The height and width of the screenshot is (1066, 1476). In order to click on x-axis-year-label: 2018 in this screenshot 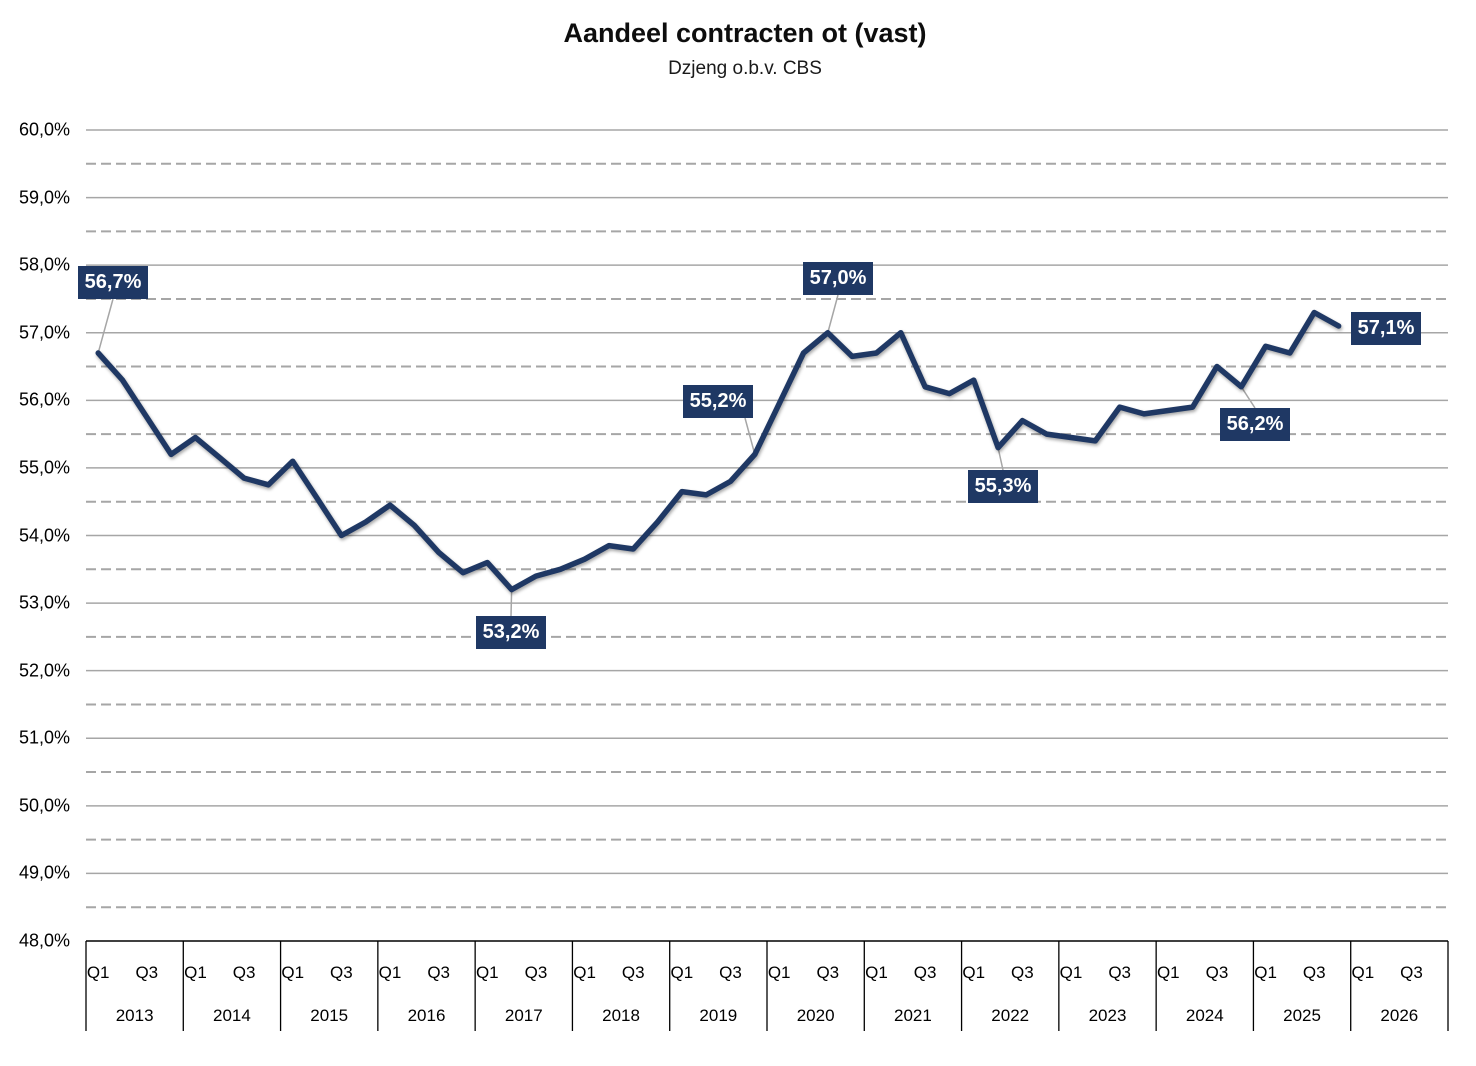, I will do `click(621, 1015)`.